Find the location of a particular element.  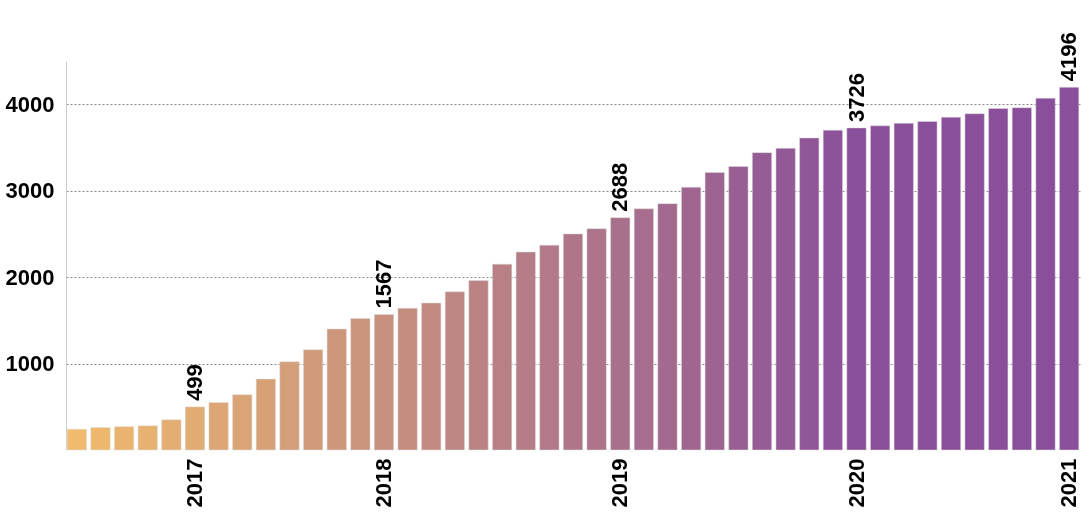

data-label: 3726 is located at coordinates (856, 97).